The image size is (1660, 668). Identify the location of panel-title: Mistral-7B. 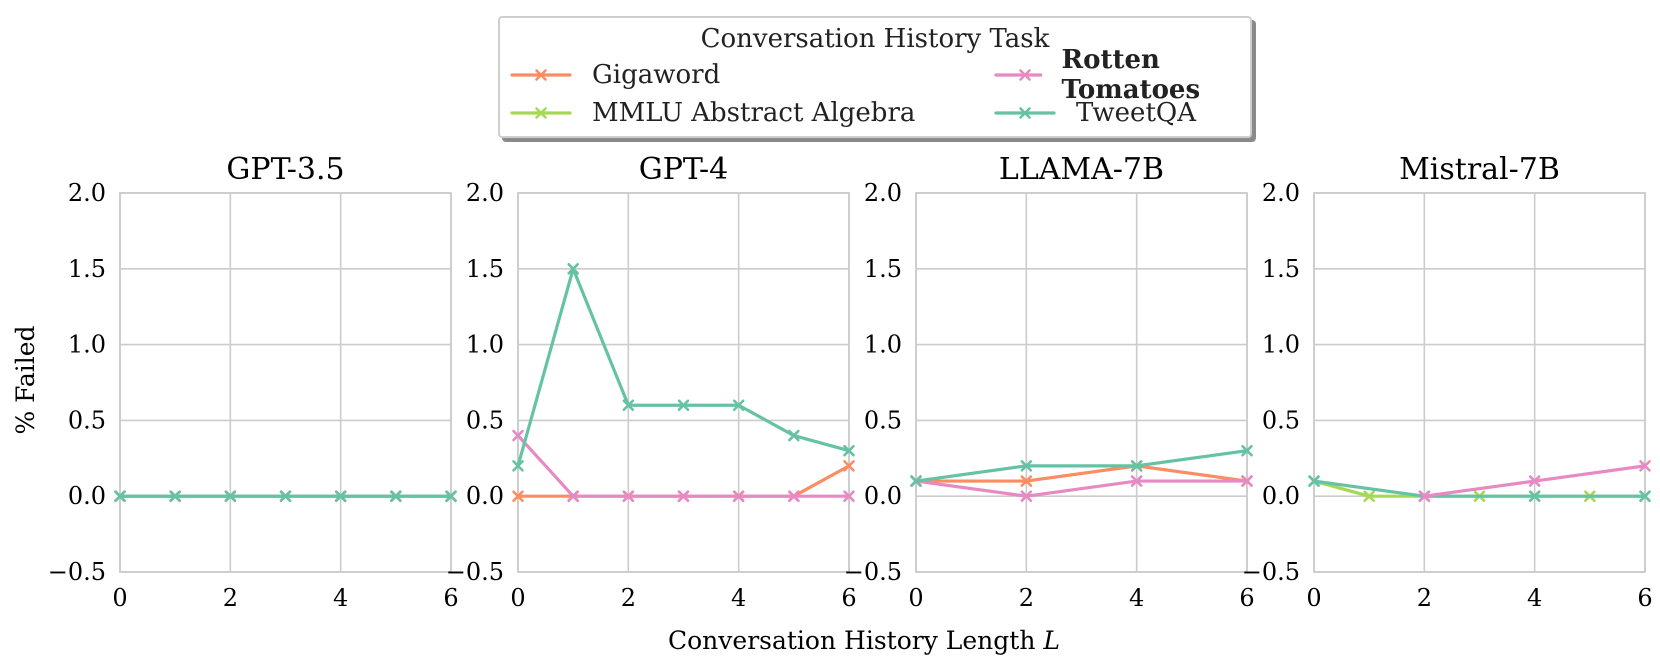
(1479, 169).